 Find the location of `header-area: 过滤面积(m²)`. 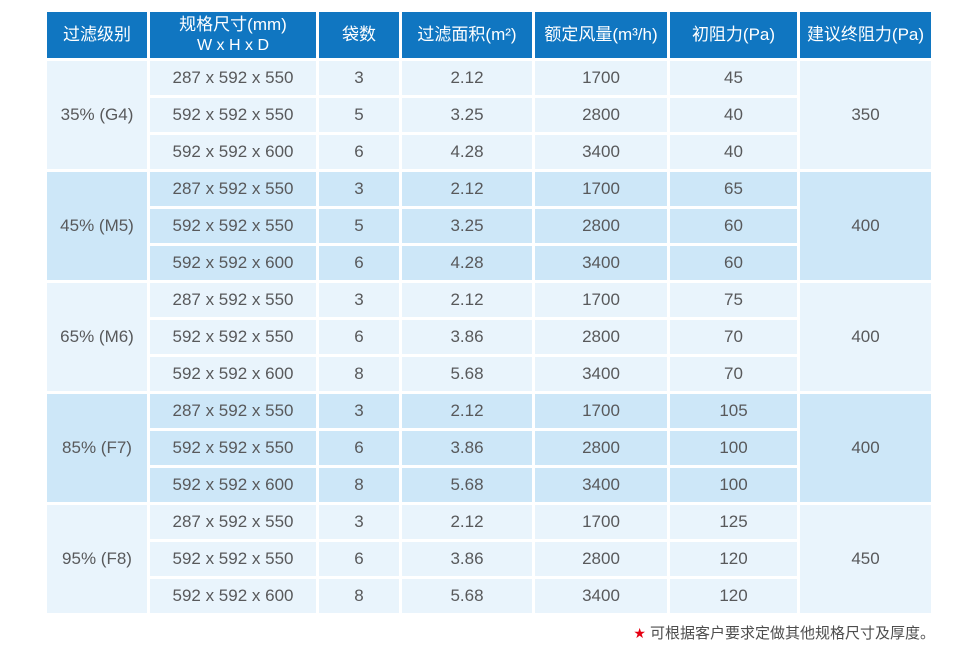

header-area: 过滤面积(m²) is located at coordinates (467, 35).